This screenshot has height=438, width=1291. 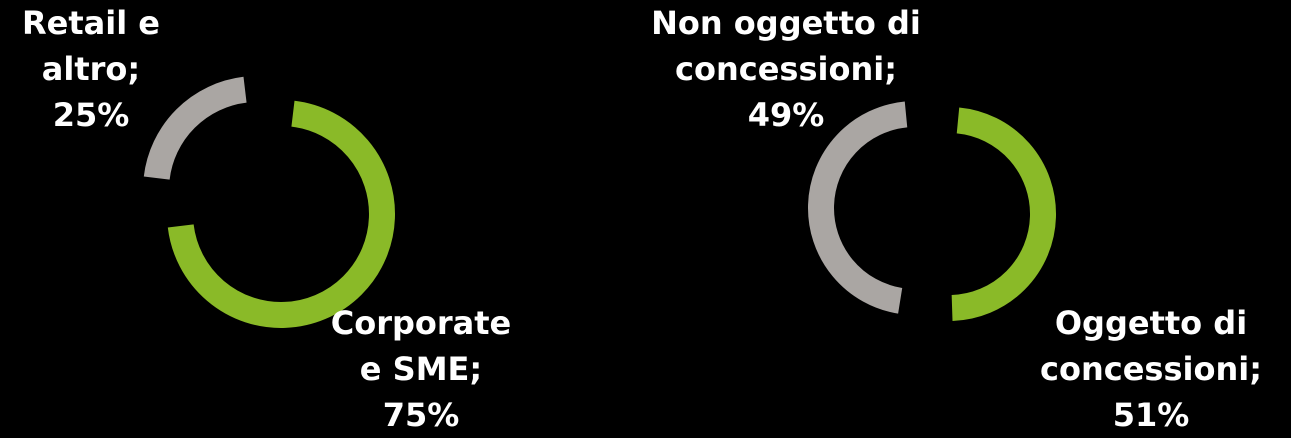 What do you see at coordinates (858, 207) in the screenshot?
I see `slice-non-oggetto-concessioni` at bounding box center [858, 207].